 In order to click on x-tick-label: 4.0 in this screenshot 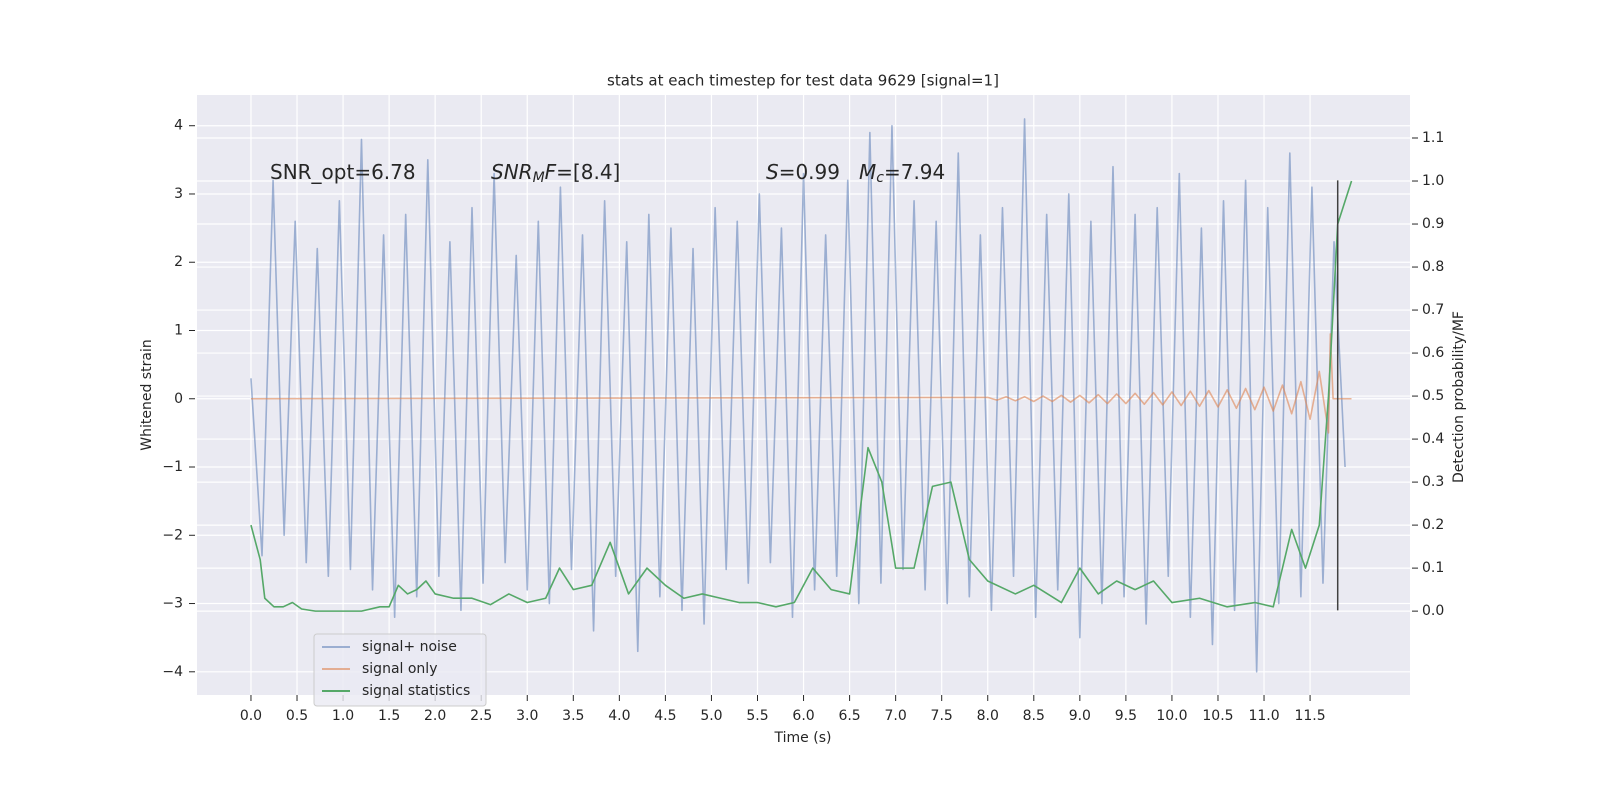, I will do `click(619, 716)`.